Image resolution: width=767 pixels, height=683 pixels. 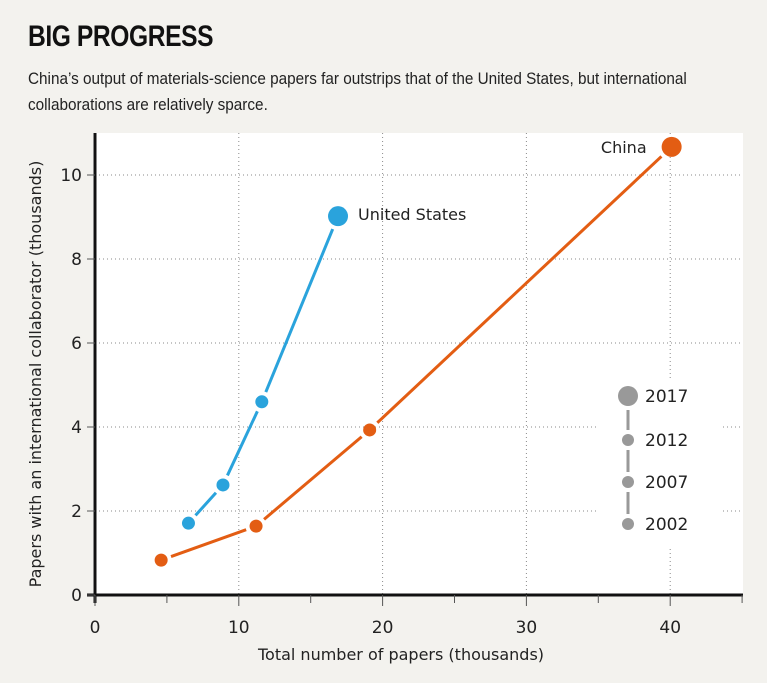 I want to click on x-tick-label: 40, so click(x=670, y=628).